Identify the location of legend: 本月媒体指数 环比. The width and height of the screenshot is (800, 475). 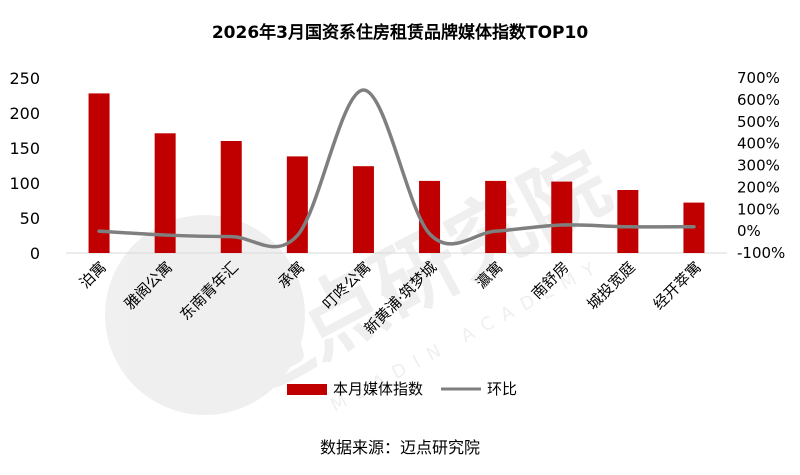
(402, 389).